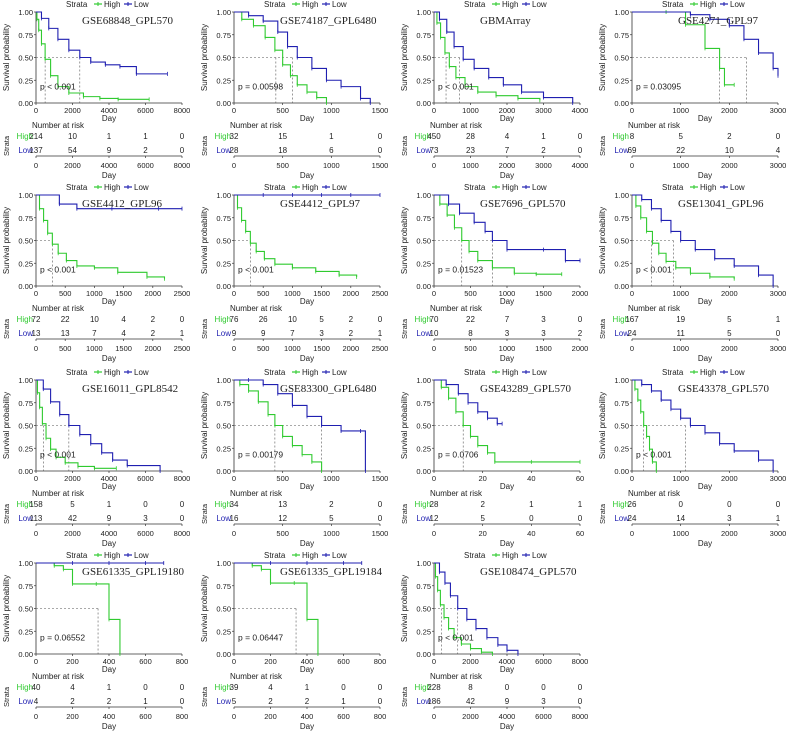 The image size is (787, 737). I want to click on risk-high-count: 5, so click(321, 319).